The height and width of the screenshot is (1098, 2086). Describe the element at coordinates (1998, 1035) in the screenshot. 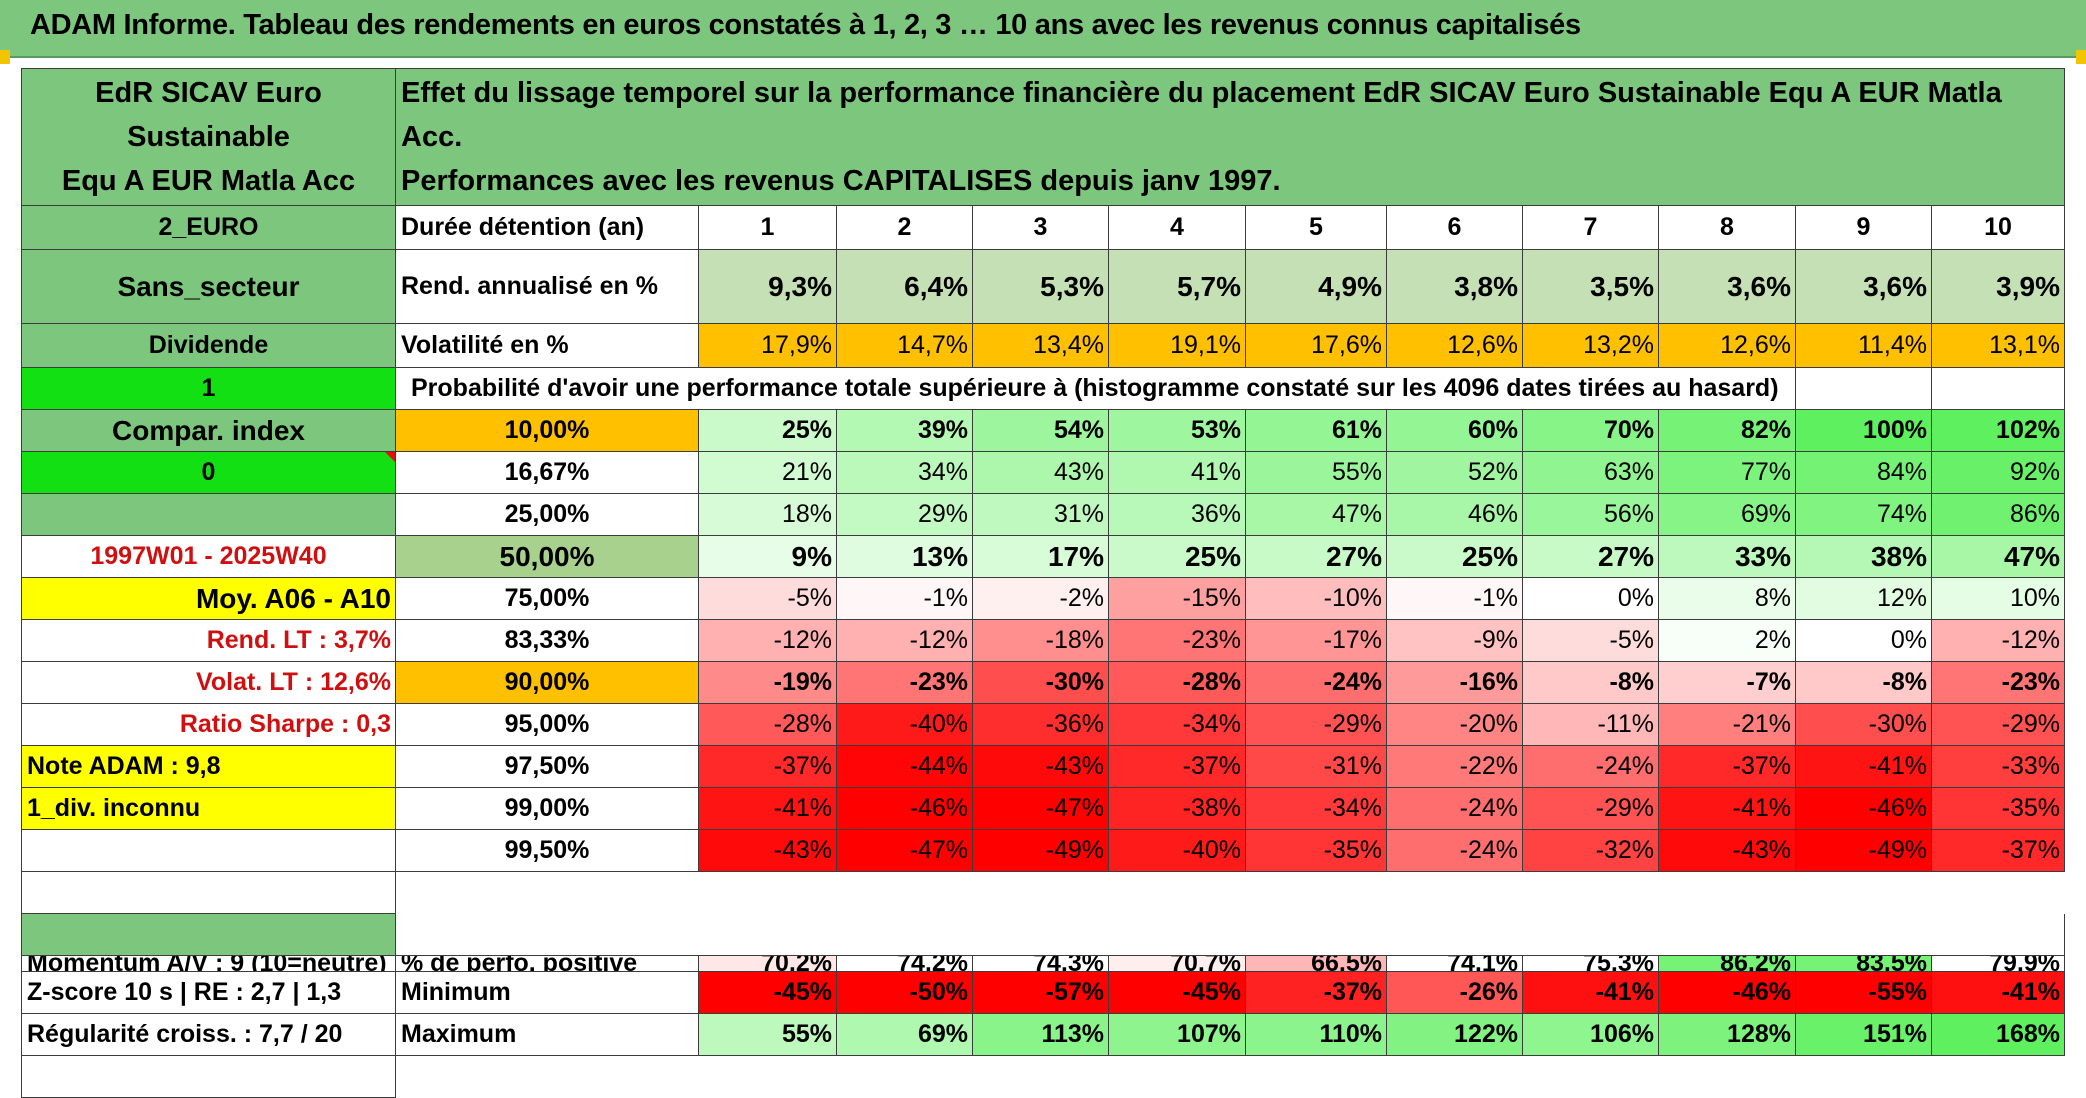

I see `stat-value: 168%` at that location.